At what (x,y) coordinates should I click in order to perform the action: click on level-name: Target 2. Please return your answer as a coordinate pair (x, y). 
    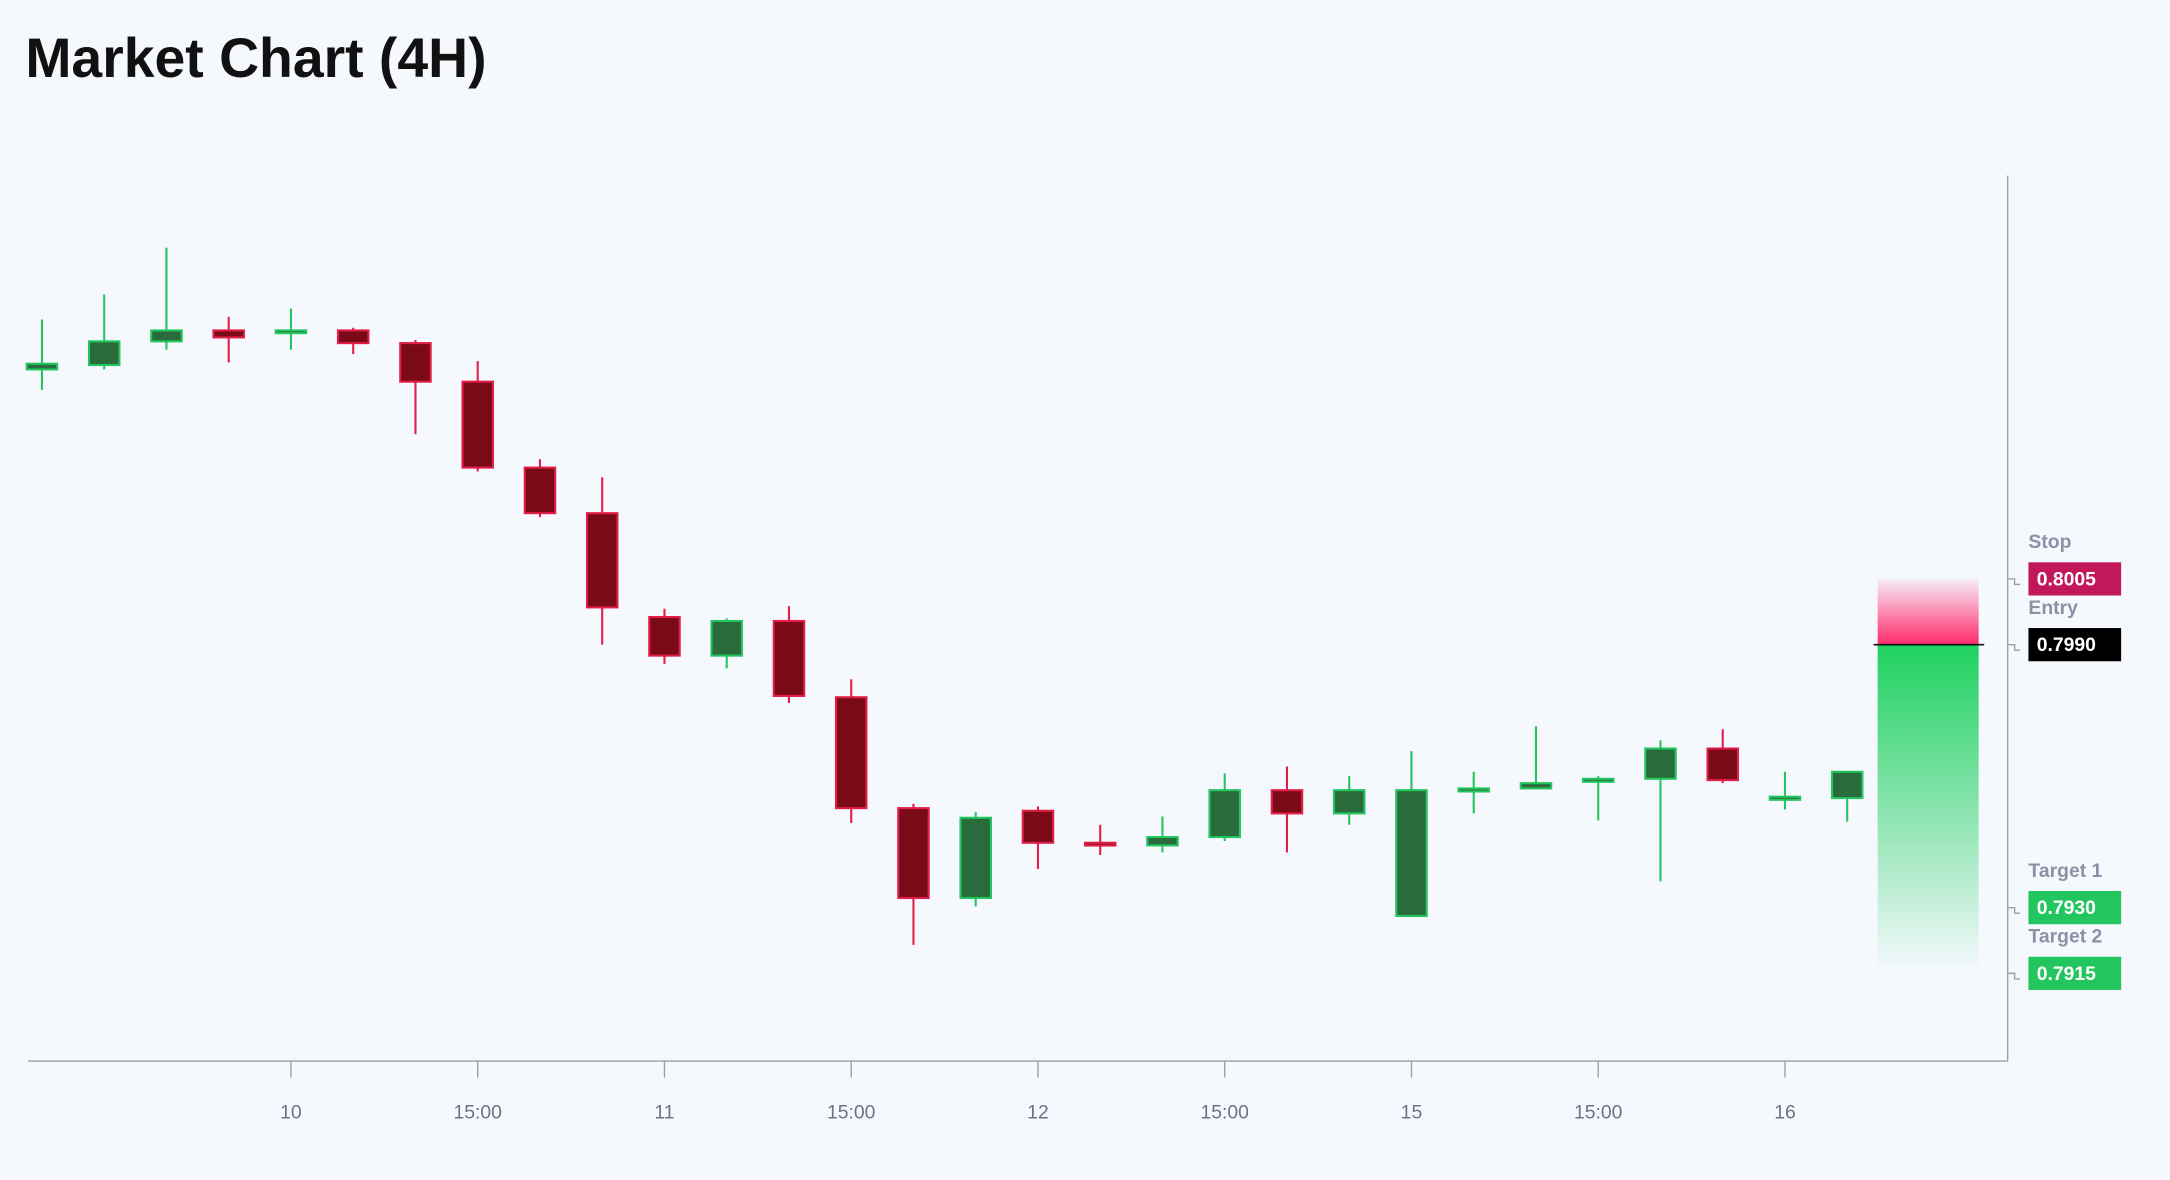
    Looking at the image, I should click on (2065, 937).